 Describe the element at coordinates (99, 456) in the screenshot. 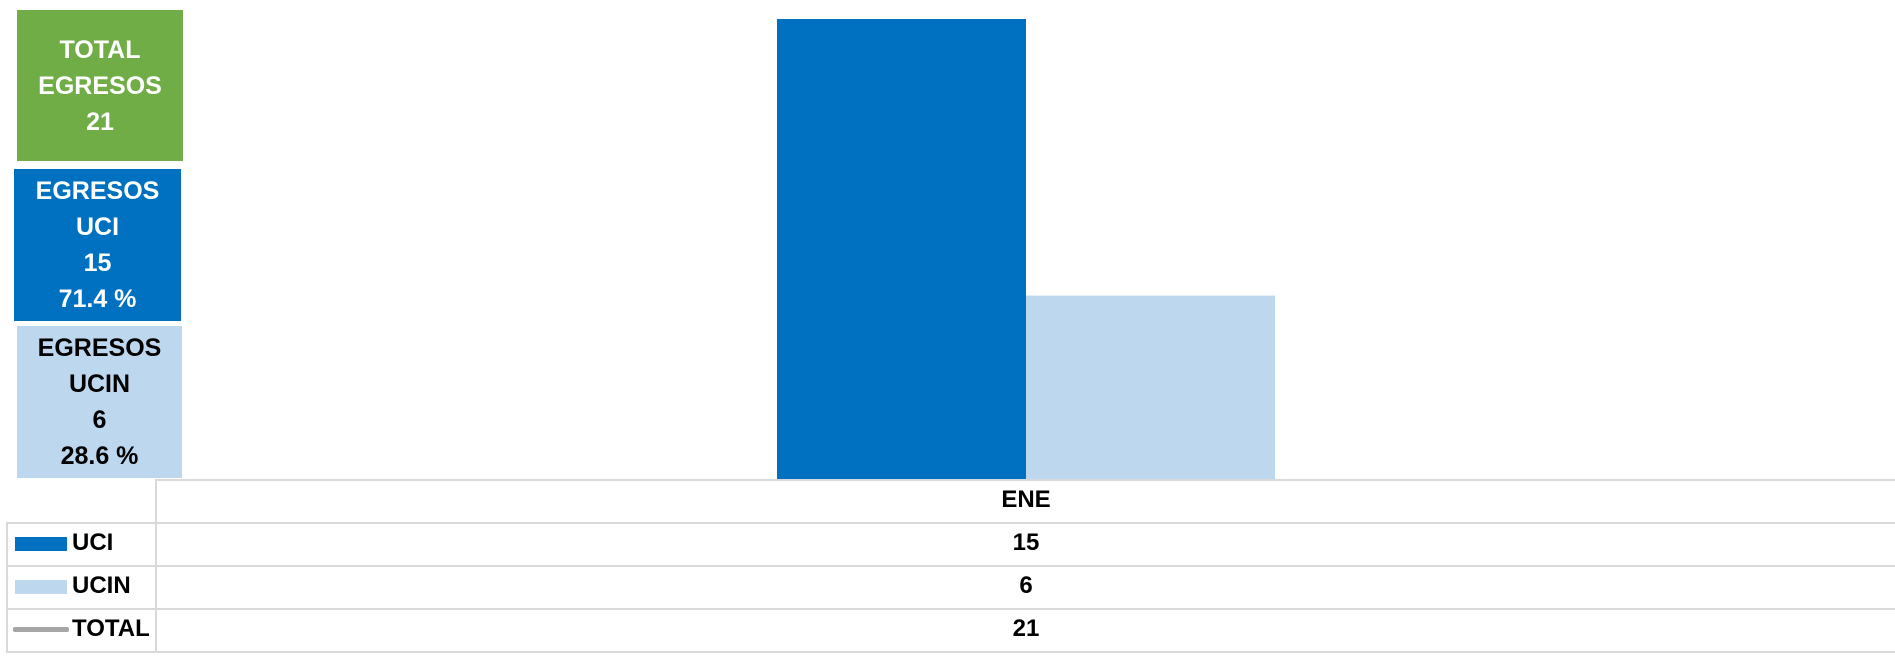

I see `egresos-ucin-percent: 28.6 %` at that location.